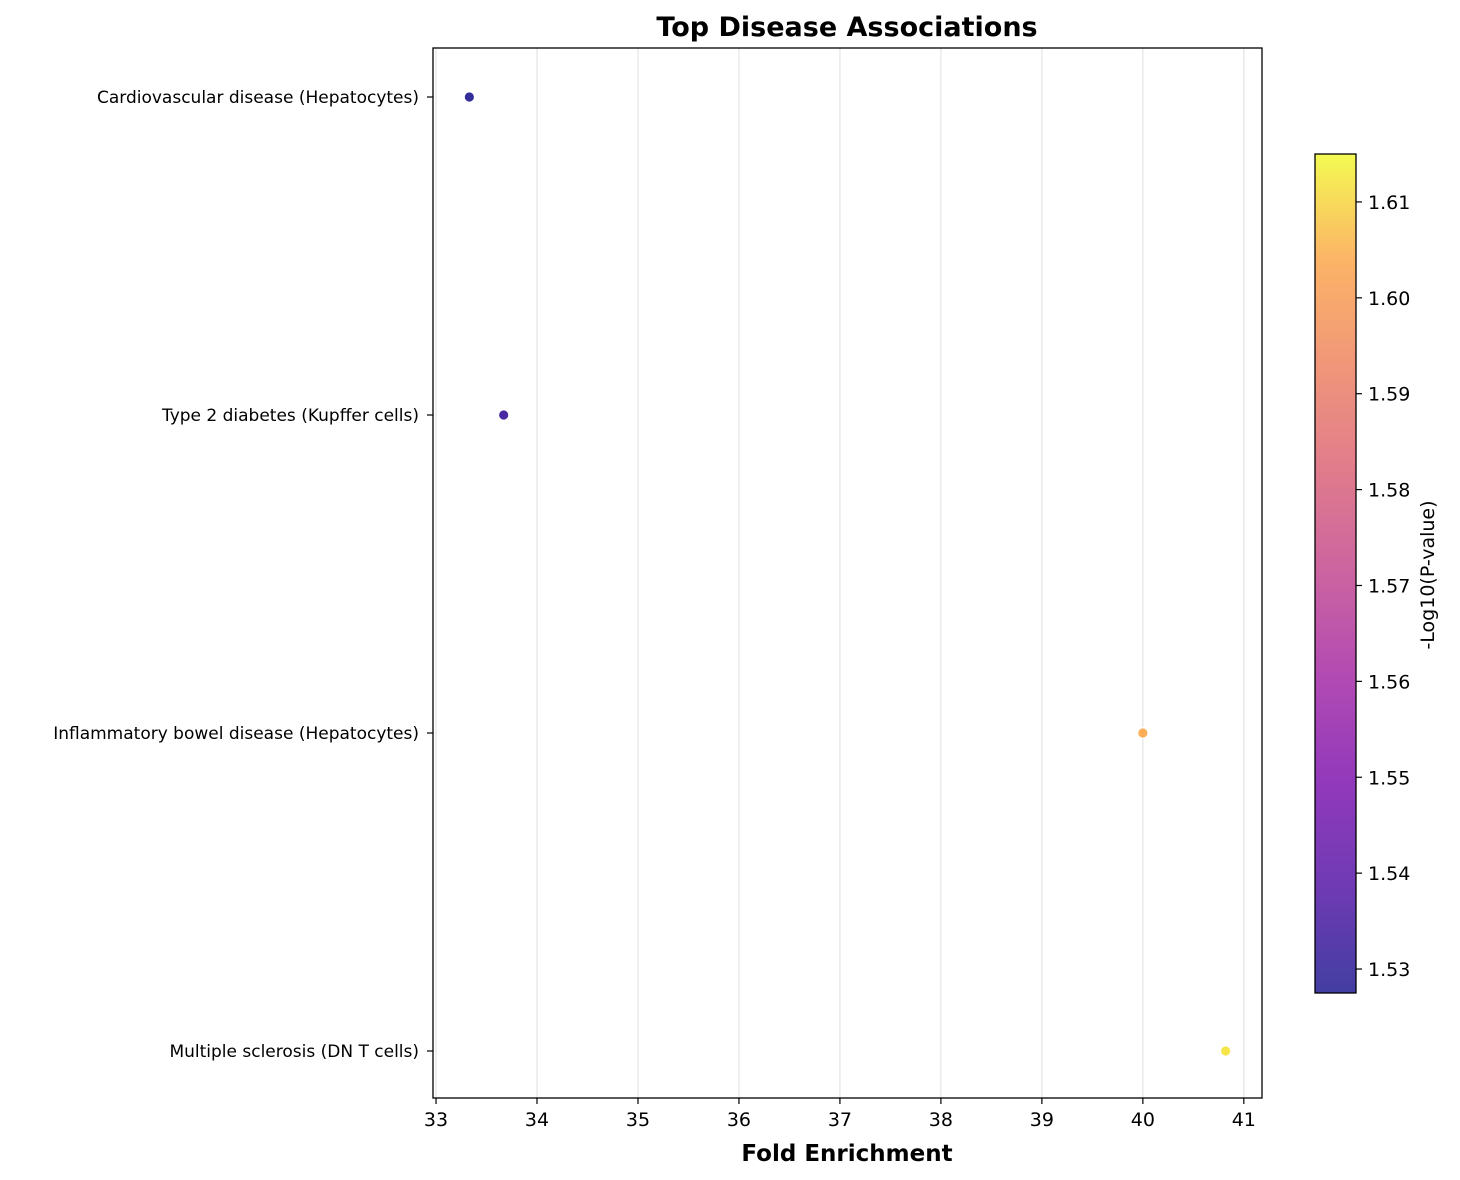 The image size is (1460, 1180). Describe the element at coordinates (537, 1120) in the screenshot. I see `x-tick-label: 34` at that location.